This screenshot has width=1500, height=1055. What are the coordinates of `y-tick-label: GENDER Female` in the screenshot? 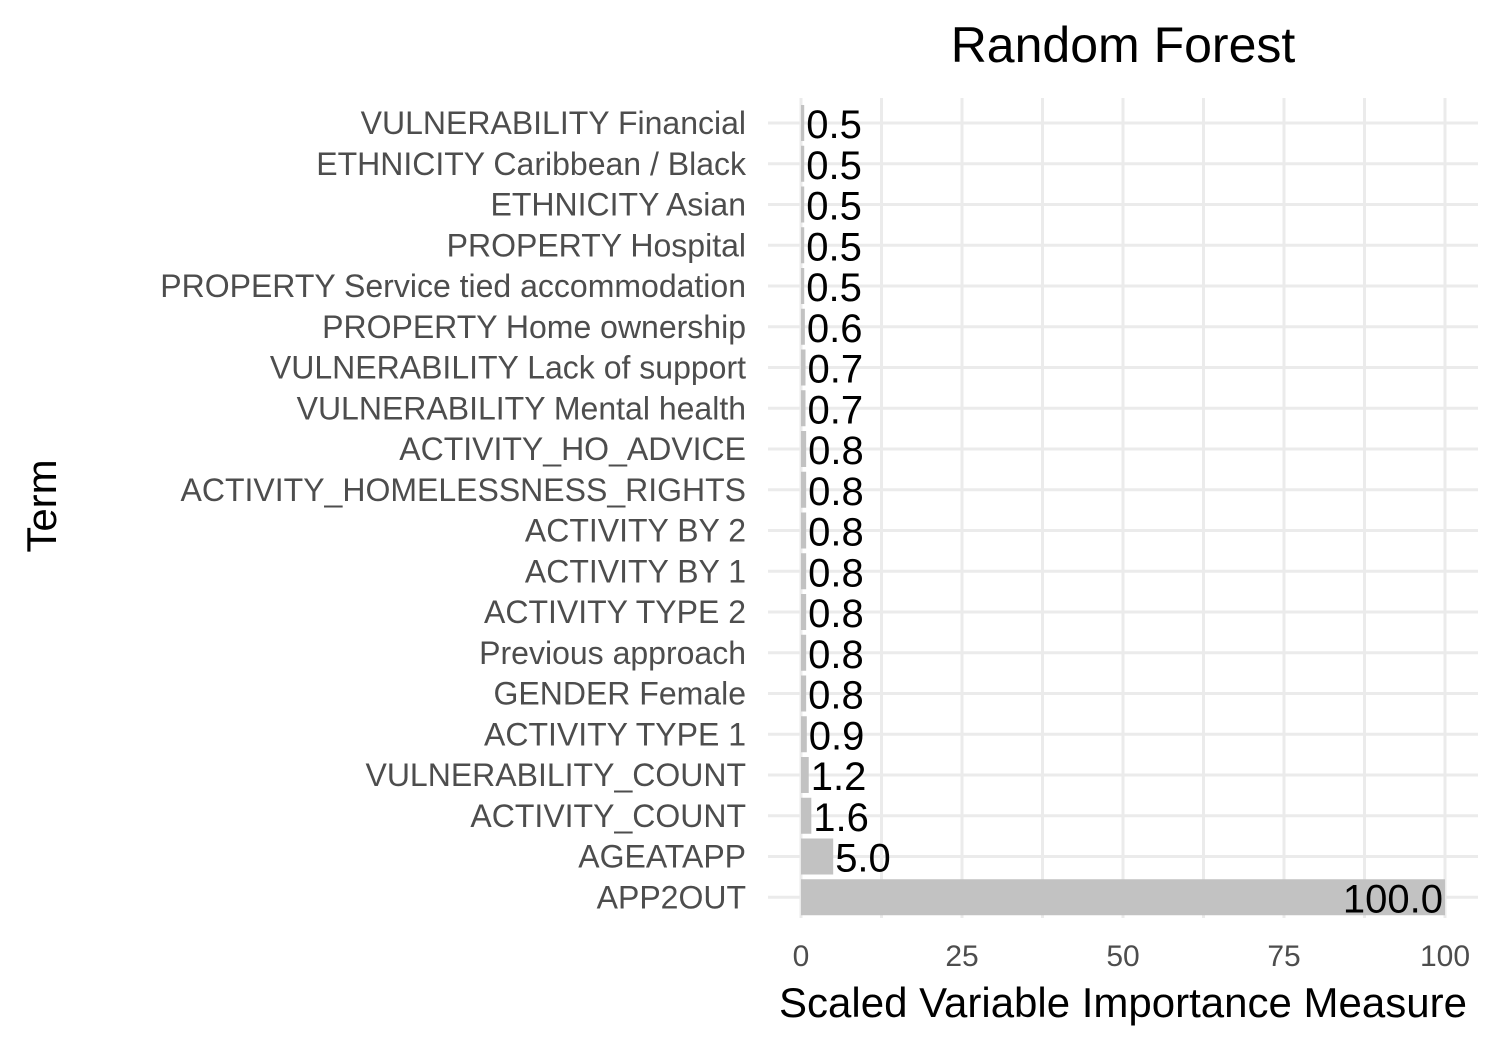 It's located at (620, 694).